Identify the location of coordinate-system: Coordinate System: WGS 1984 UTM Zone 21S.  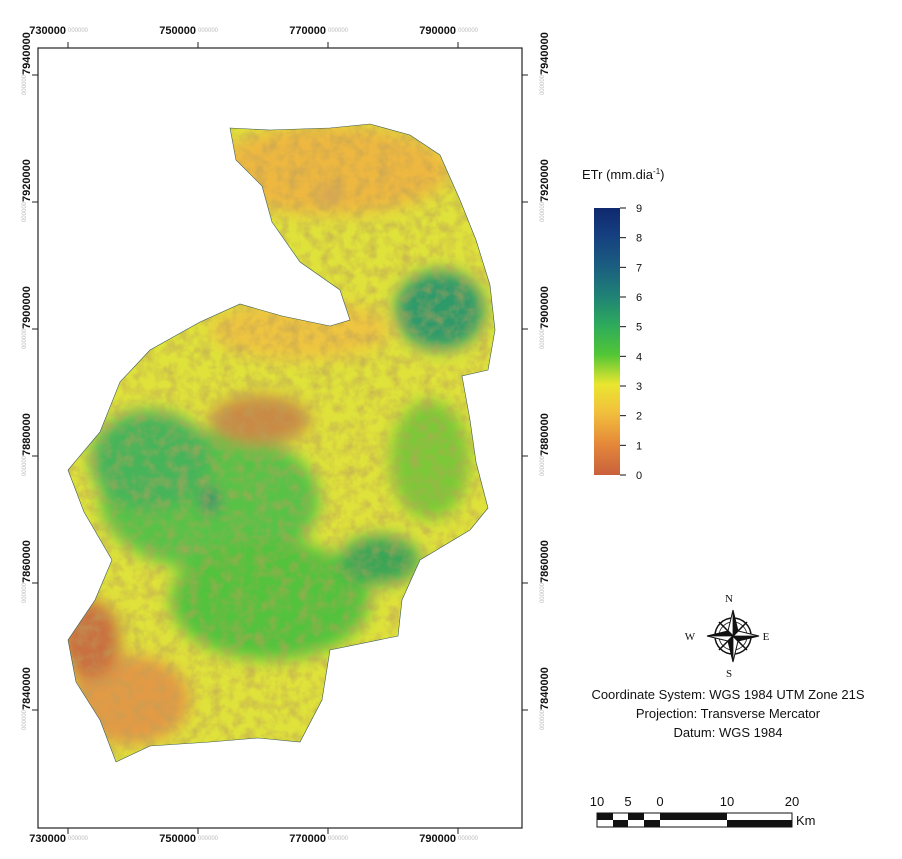
(727, 694).